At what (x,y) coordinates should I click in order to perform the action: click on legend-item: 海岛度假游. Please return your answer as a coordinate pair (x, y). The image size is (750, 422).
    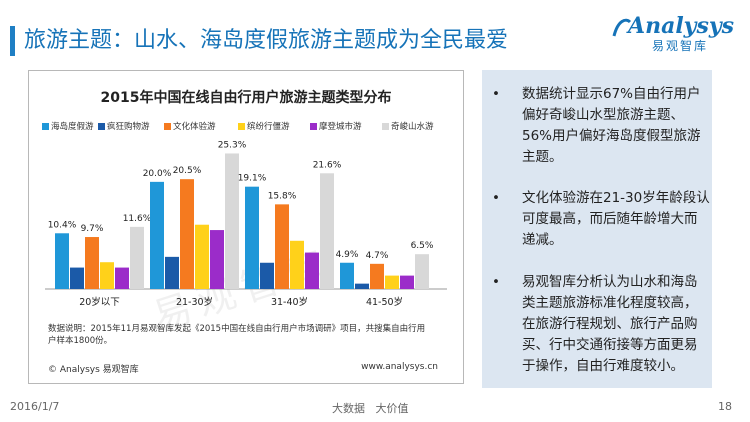
    Looking at the image, I should click on (68, 127).